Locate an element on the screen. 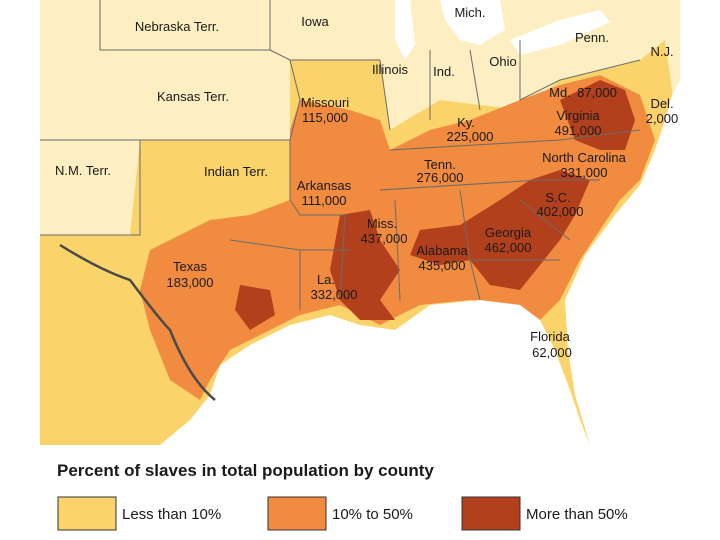 This screenshot has width=720, height=540. legend-label: More than 50% is located at coordinates (577, 514).